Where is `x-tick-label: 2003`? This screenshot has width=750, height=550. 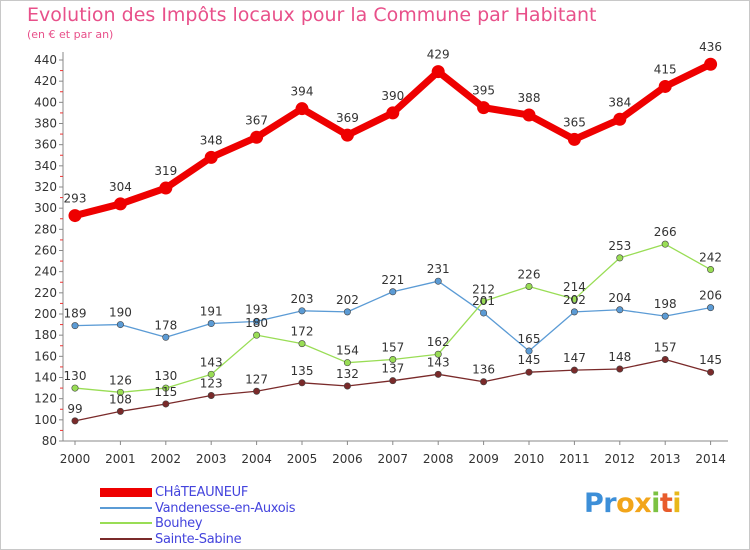
x-tick-label: 2003 is located at coordinates (211, 459).